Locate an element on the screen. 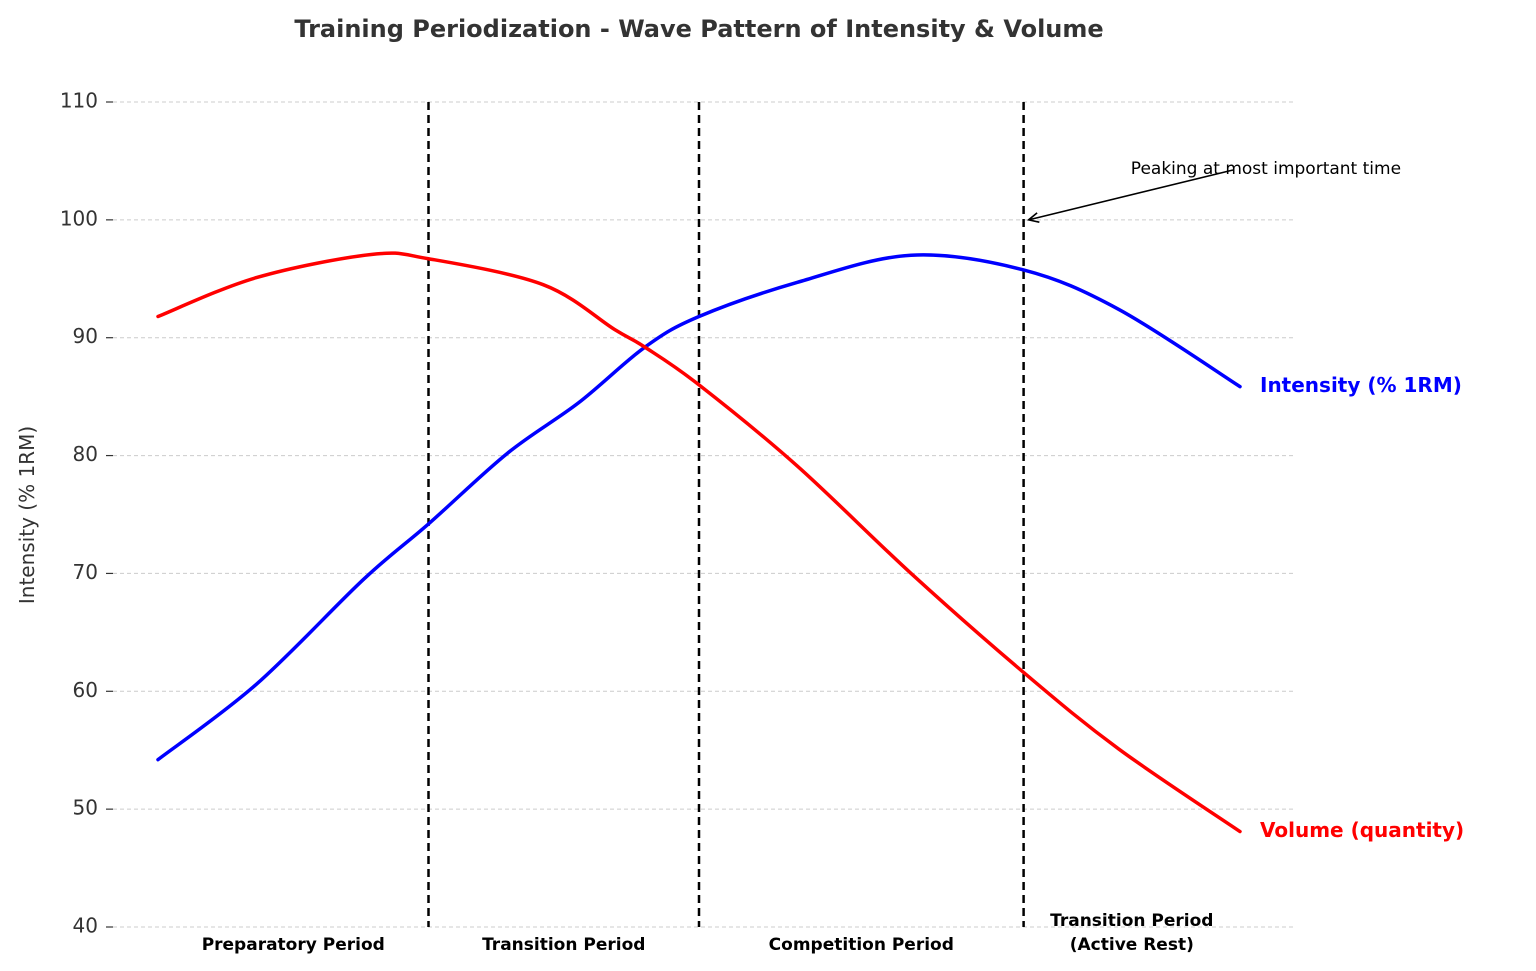  period-label: Competition Period is located at coordinates (861, 945).